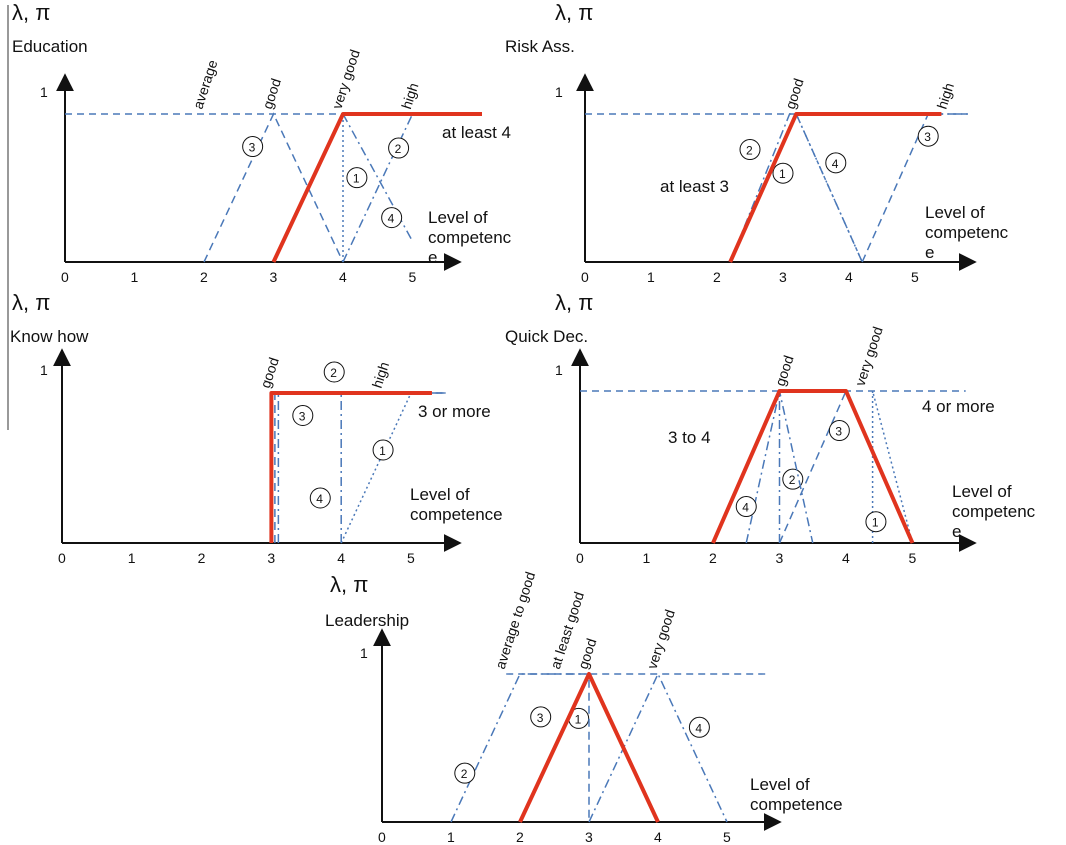  What do you see at coordinates (49, 336) in the screenshot?
I see `criterion-name: Know how` at bounding box center [49, 336].